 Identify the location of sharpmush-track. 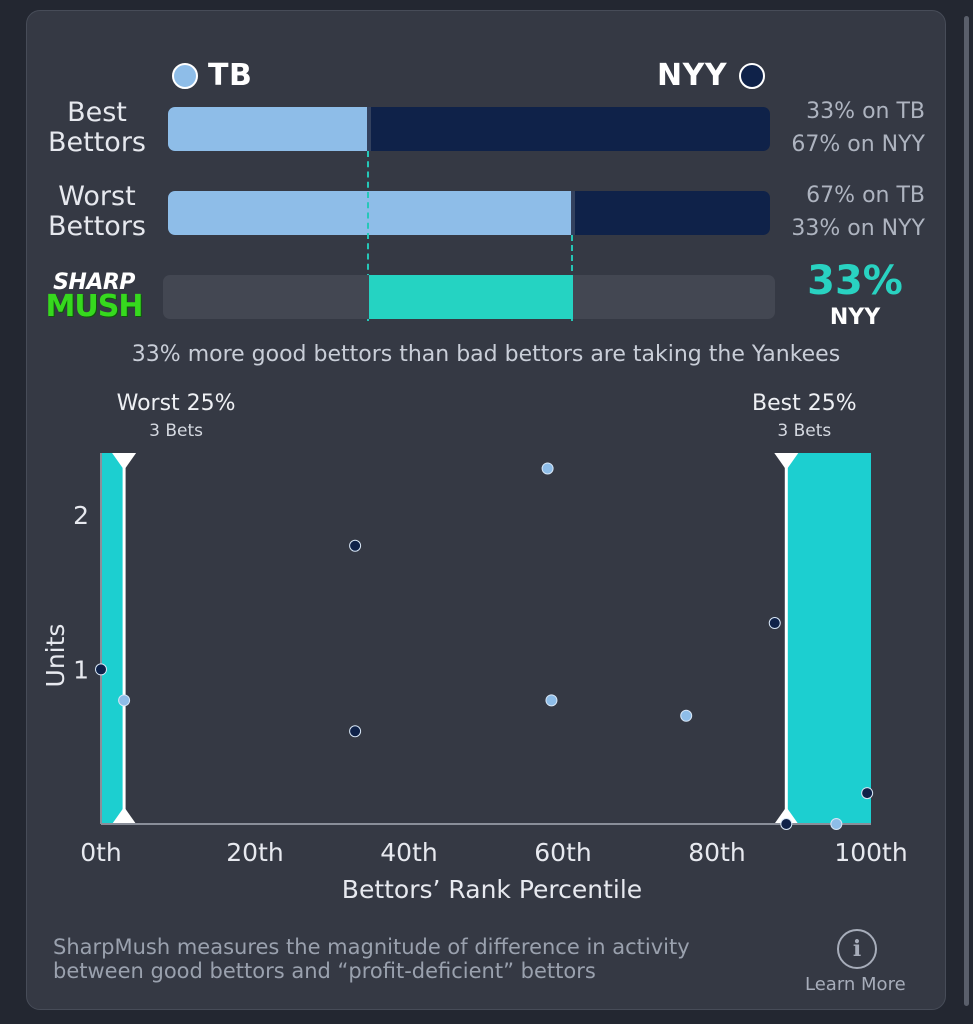
(469, 297).